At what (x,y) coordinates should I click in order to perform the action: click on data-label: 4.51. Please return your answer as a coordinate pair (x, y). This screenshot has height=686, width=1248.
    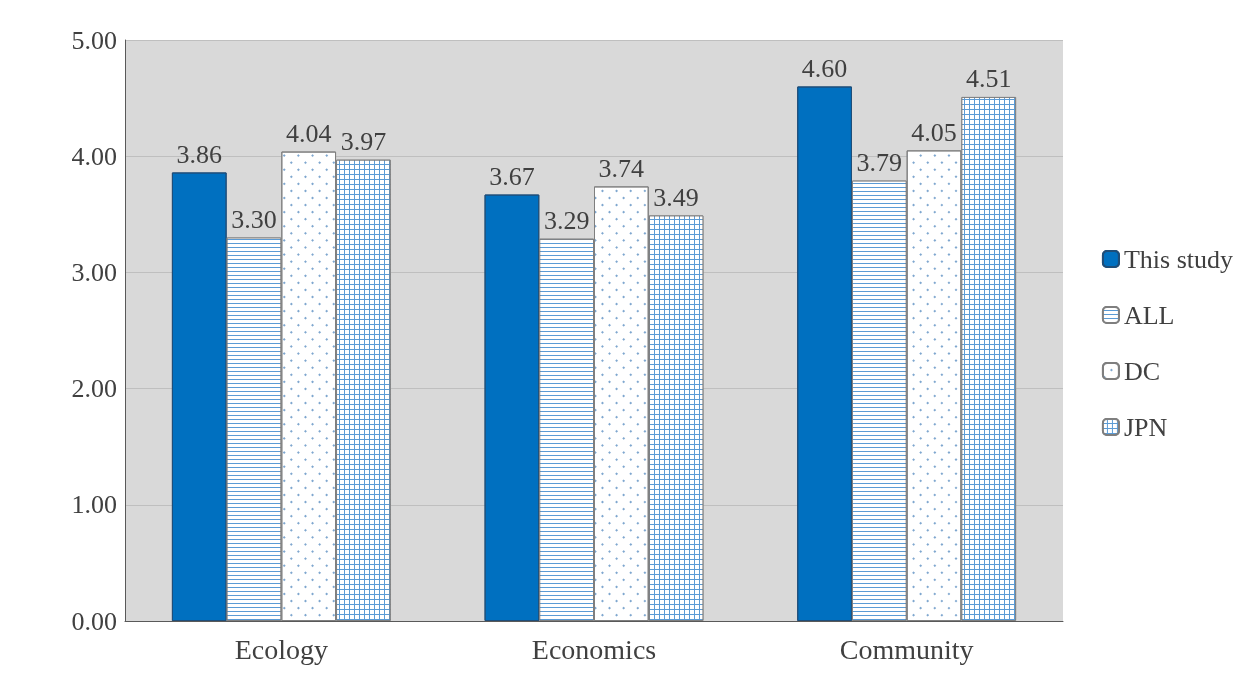
    Looking at the image, I should click on (988, 79).